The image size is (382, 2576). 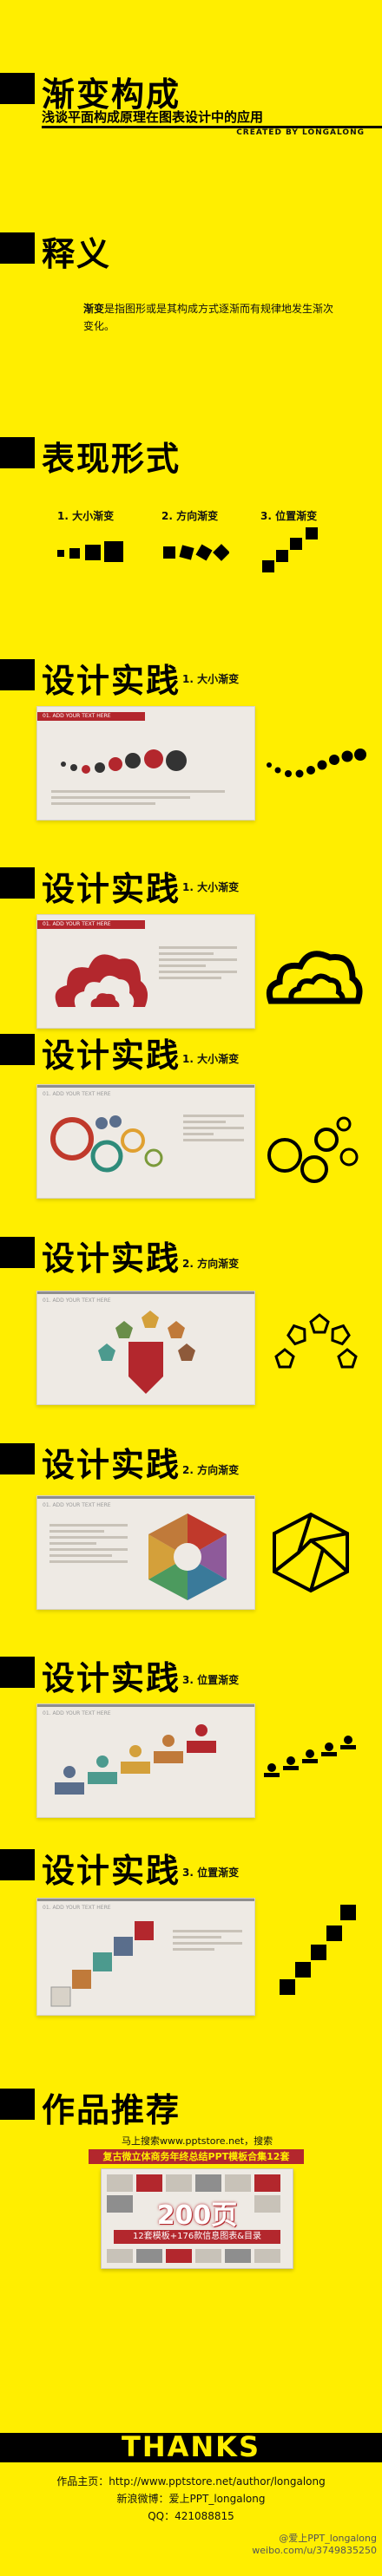 What do you see at coordinates (146, 1352) in the screenshot?
I see `practice4-slide-pentagons` at bounding box center [146, 1352].